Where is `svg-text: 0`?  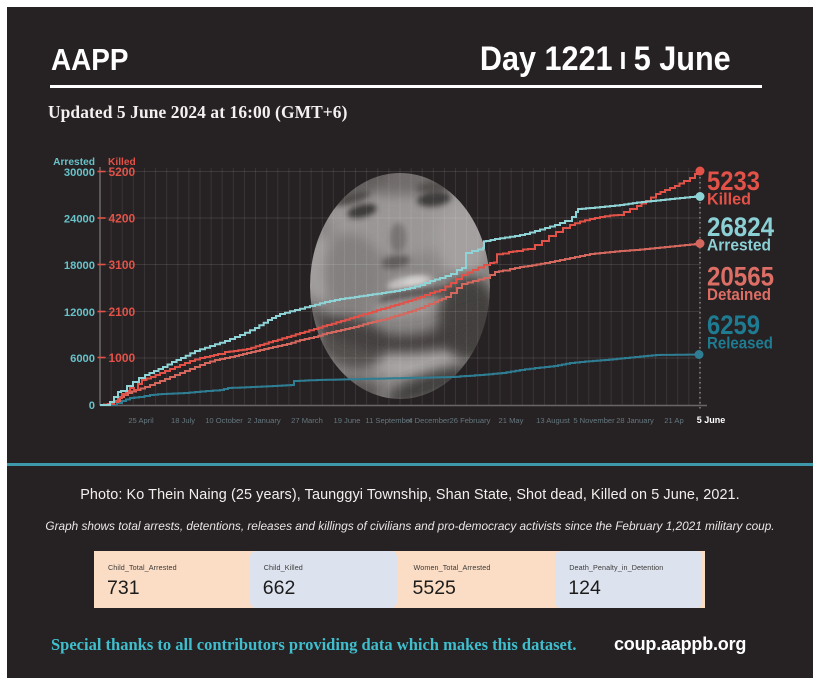 svg-text: 0 is located at coordinates (92, 406).